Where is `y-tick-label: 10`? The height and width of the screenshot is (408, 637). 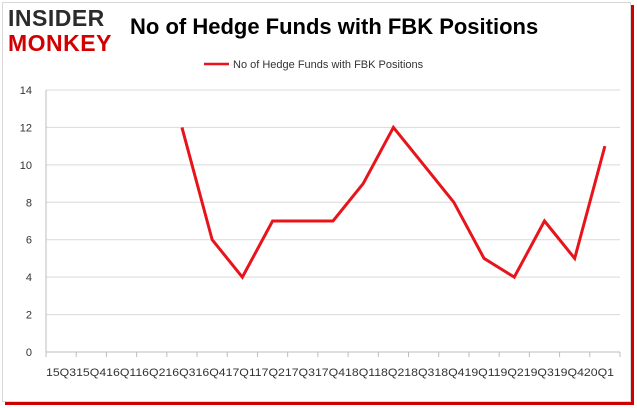 y-tick-label: 10 is located at coordinates (26, 166).